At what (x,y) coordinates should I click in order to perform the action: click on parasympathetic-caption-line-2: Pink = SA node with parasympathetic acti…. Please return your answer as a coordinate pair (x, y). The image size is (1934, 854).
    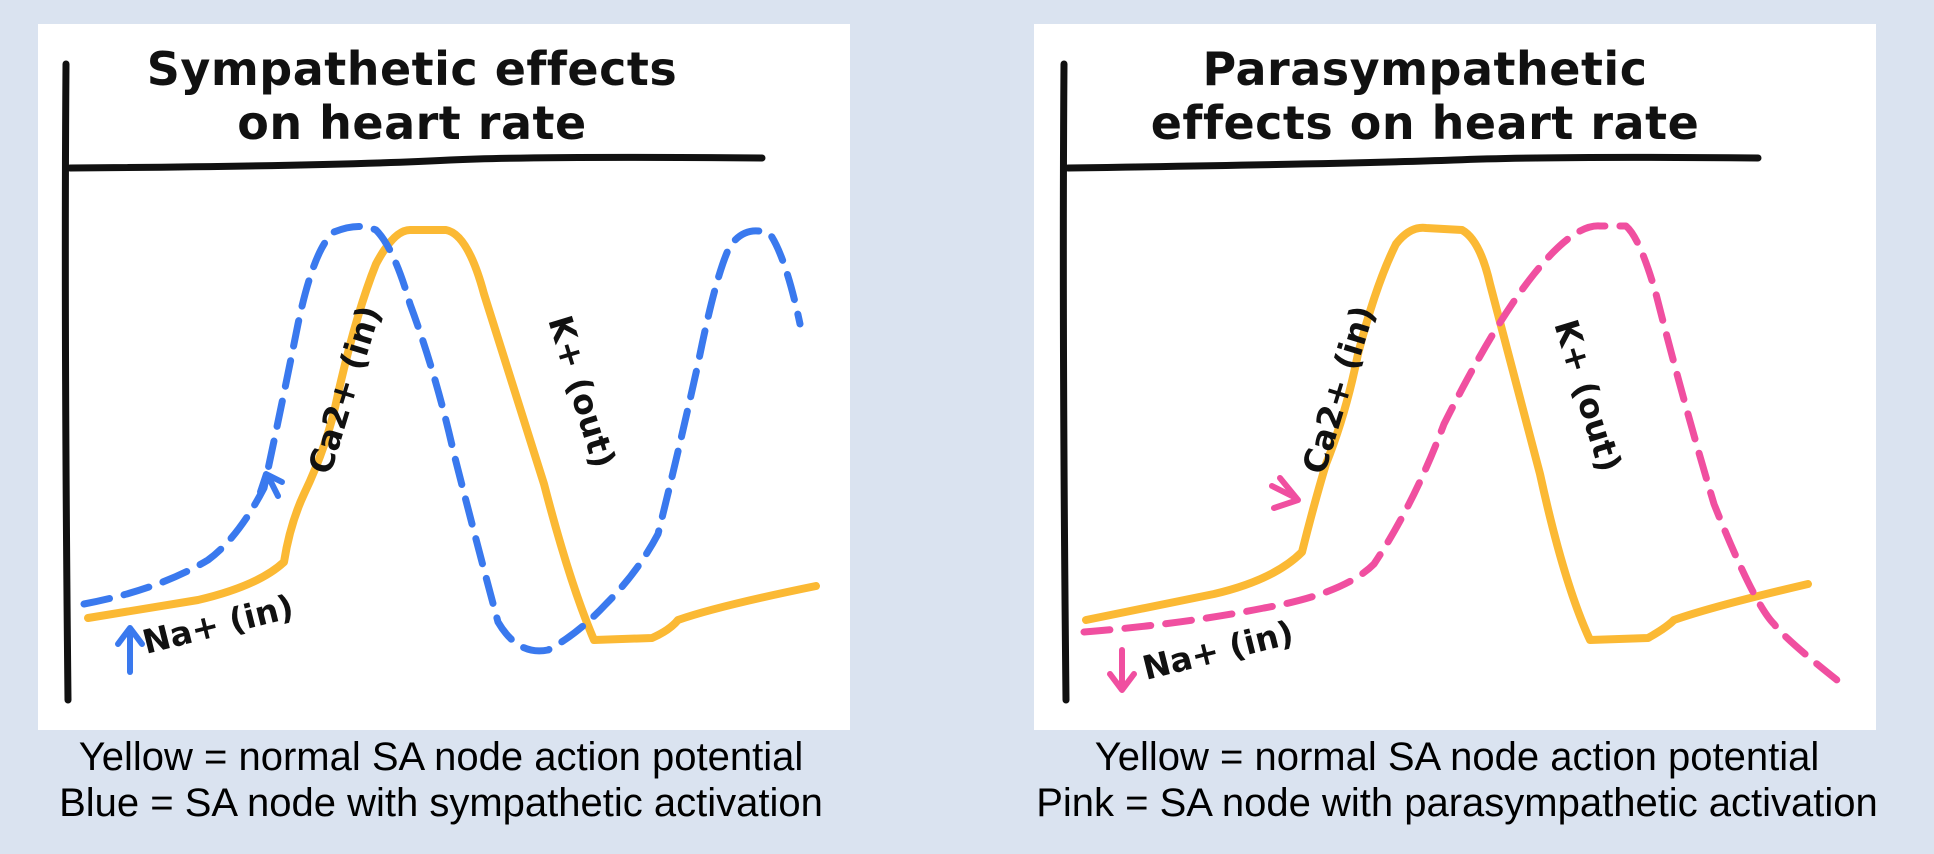
    Looking at the image, I should click on (1457, 803).